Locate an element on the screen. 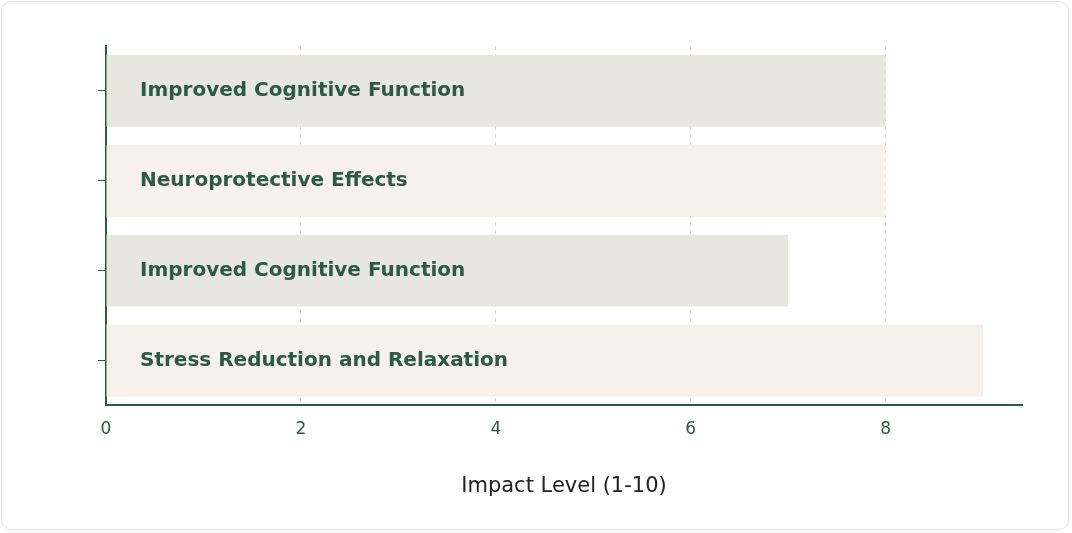 This screenshot has height=533, width=1072. x-axis-title: Impact Level (1-10) is located at coordinates (564, 484).